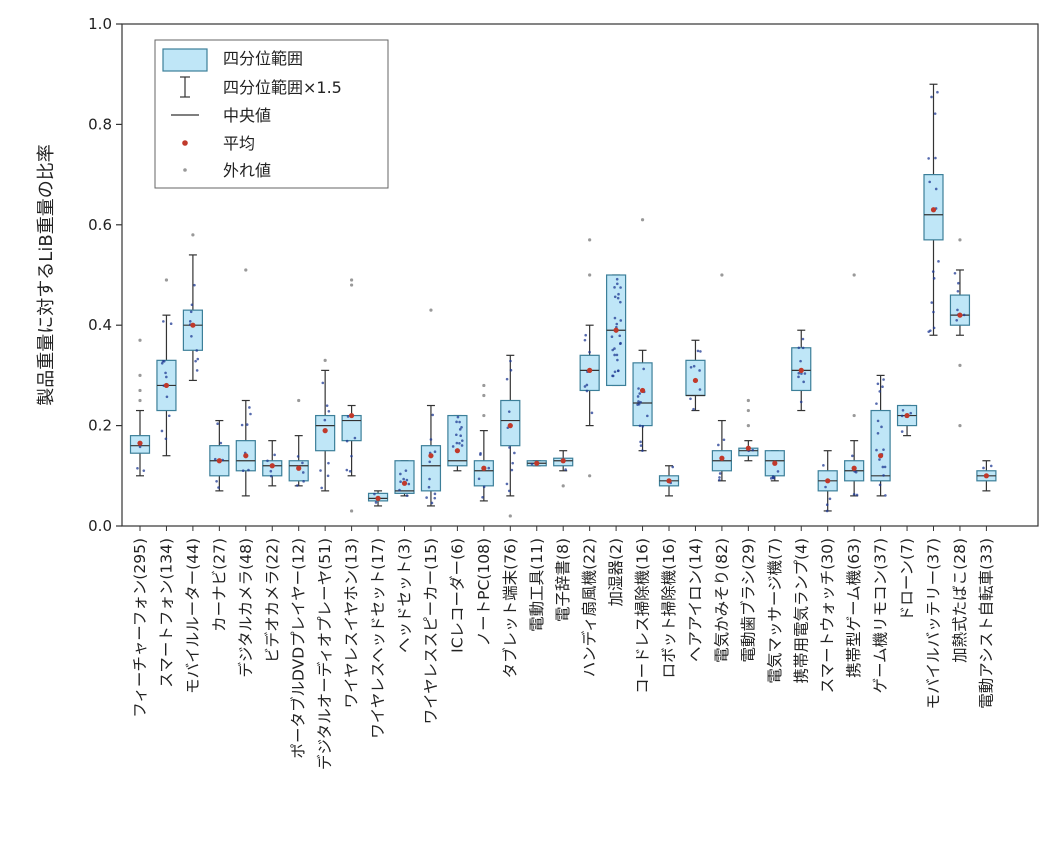  What do you see at coordinates (245, 608) in the screenshot?
I see `category-label: デジタルカメラ(48)` at bounding box center [245, 608].